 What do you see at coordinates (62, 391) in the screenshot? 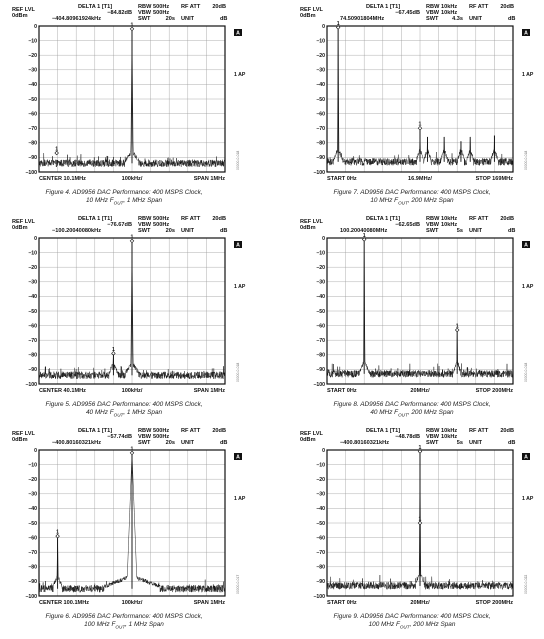
I see `footer-left: CENTER 40.1MHz` at bounding box center [62, 391].